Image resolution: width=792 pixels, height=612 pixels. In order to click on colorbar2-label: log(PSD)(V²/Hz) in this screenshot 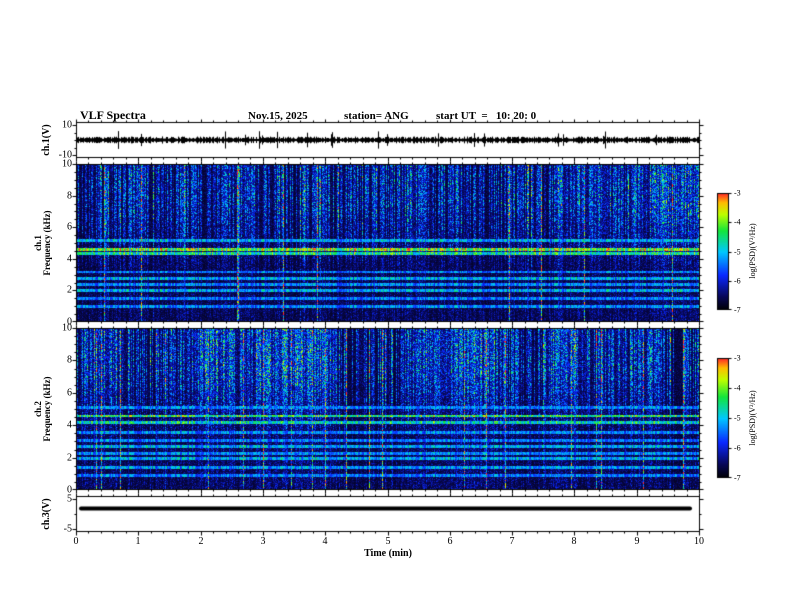, I will do `click(752, 418)`.